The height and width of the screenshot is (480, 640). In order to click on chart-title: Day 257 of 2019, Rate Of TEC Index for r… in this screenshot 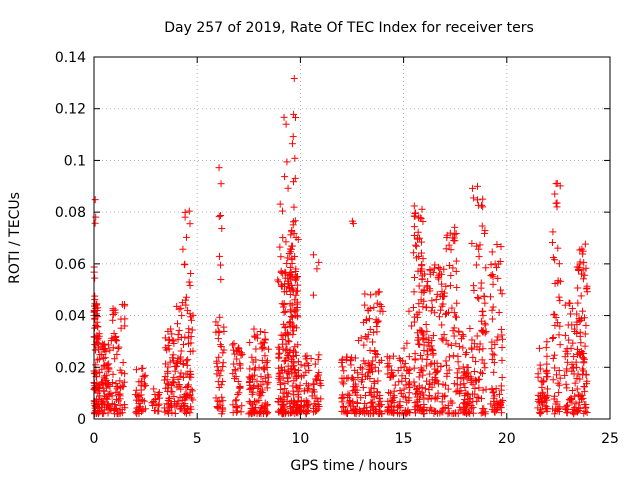, I will do `click(349, 28)`.